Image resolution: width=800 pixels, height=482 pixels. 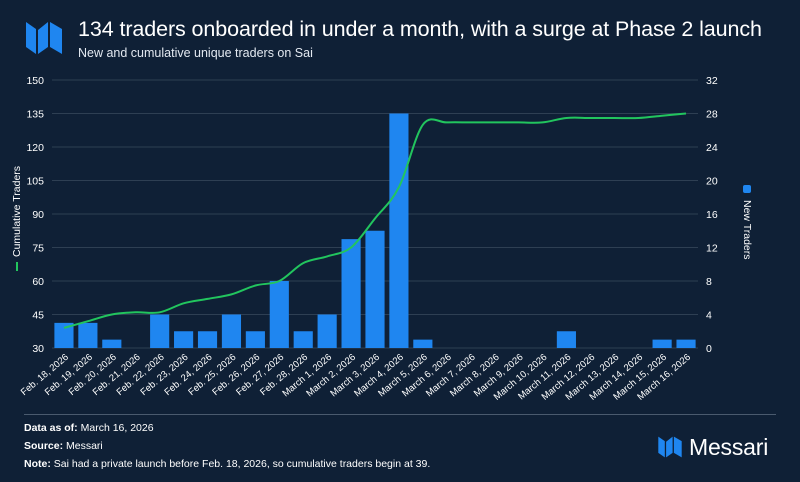 I want to click on y-right-tick-label: 32, so click(x=712, y=81).